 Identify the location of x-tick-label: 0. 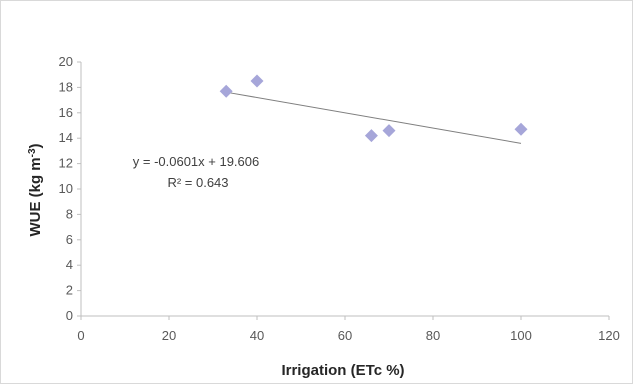
(80, 335).